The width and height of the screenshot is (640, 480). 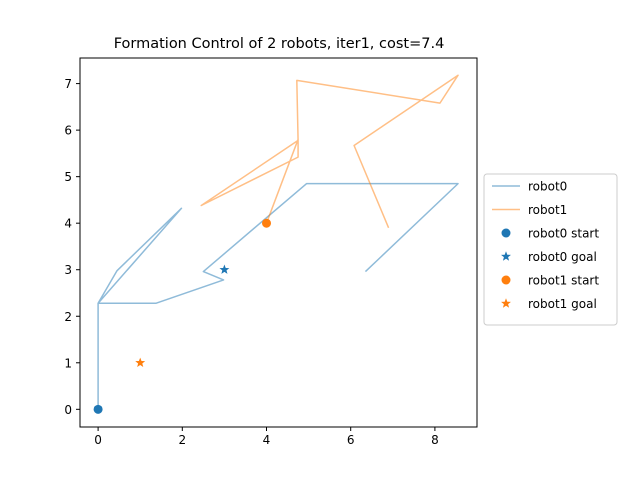 I want to click on x-tick-label: 6, so click(x=351, y=440).